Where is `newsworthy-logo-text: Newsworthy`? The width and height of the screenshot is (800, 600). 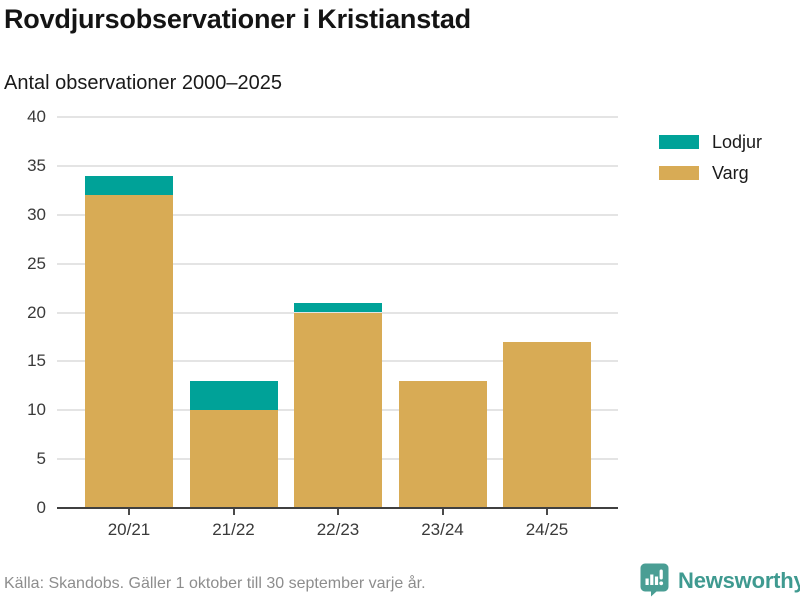 newsworthy-logo-text: Newsworthy is located at coordinates (739, 580).